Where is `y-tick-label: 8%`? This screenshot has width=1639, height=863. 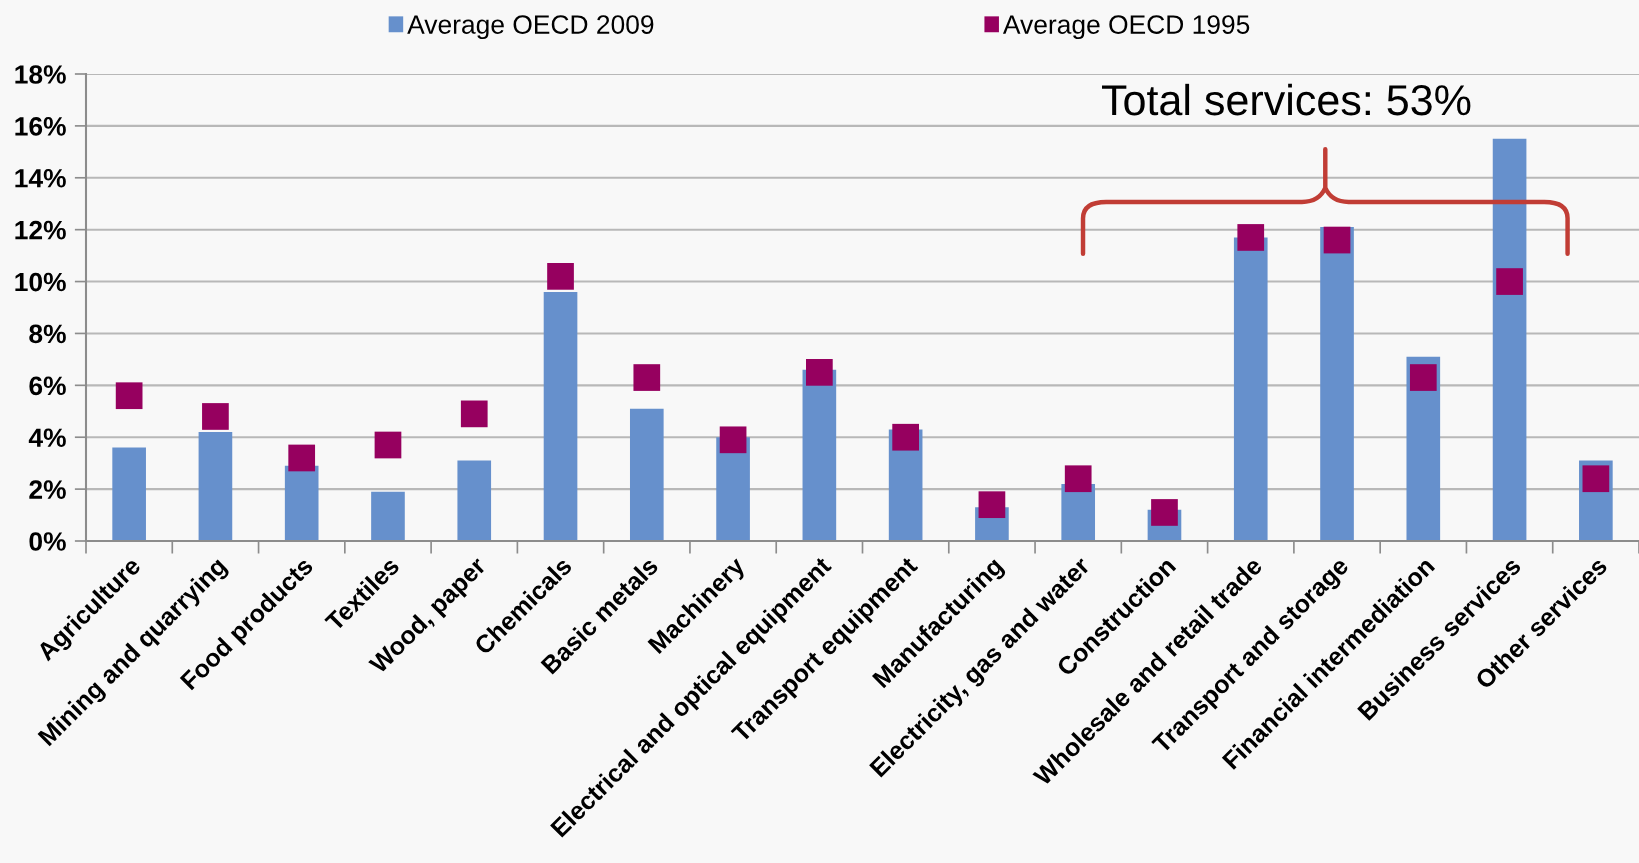
y-tick-label: 8% is located at coordinates (47, 334).